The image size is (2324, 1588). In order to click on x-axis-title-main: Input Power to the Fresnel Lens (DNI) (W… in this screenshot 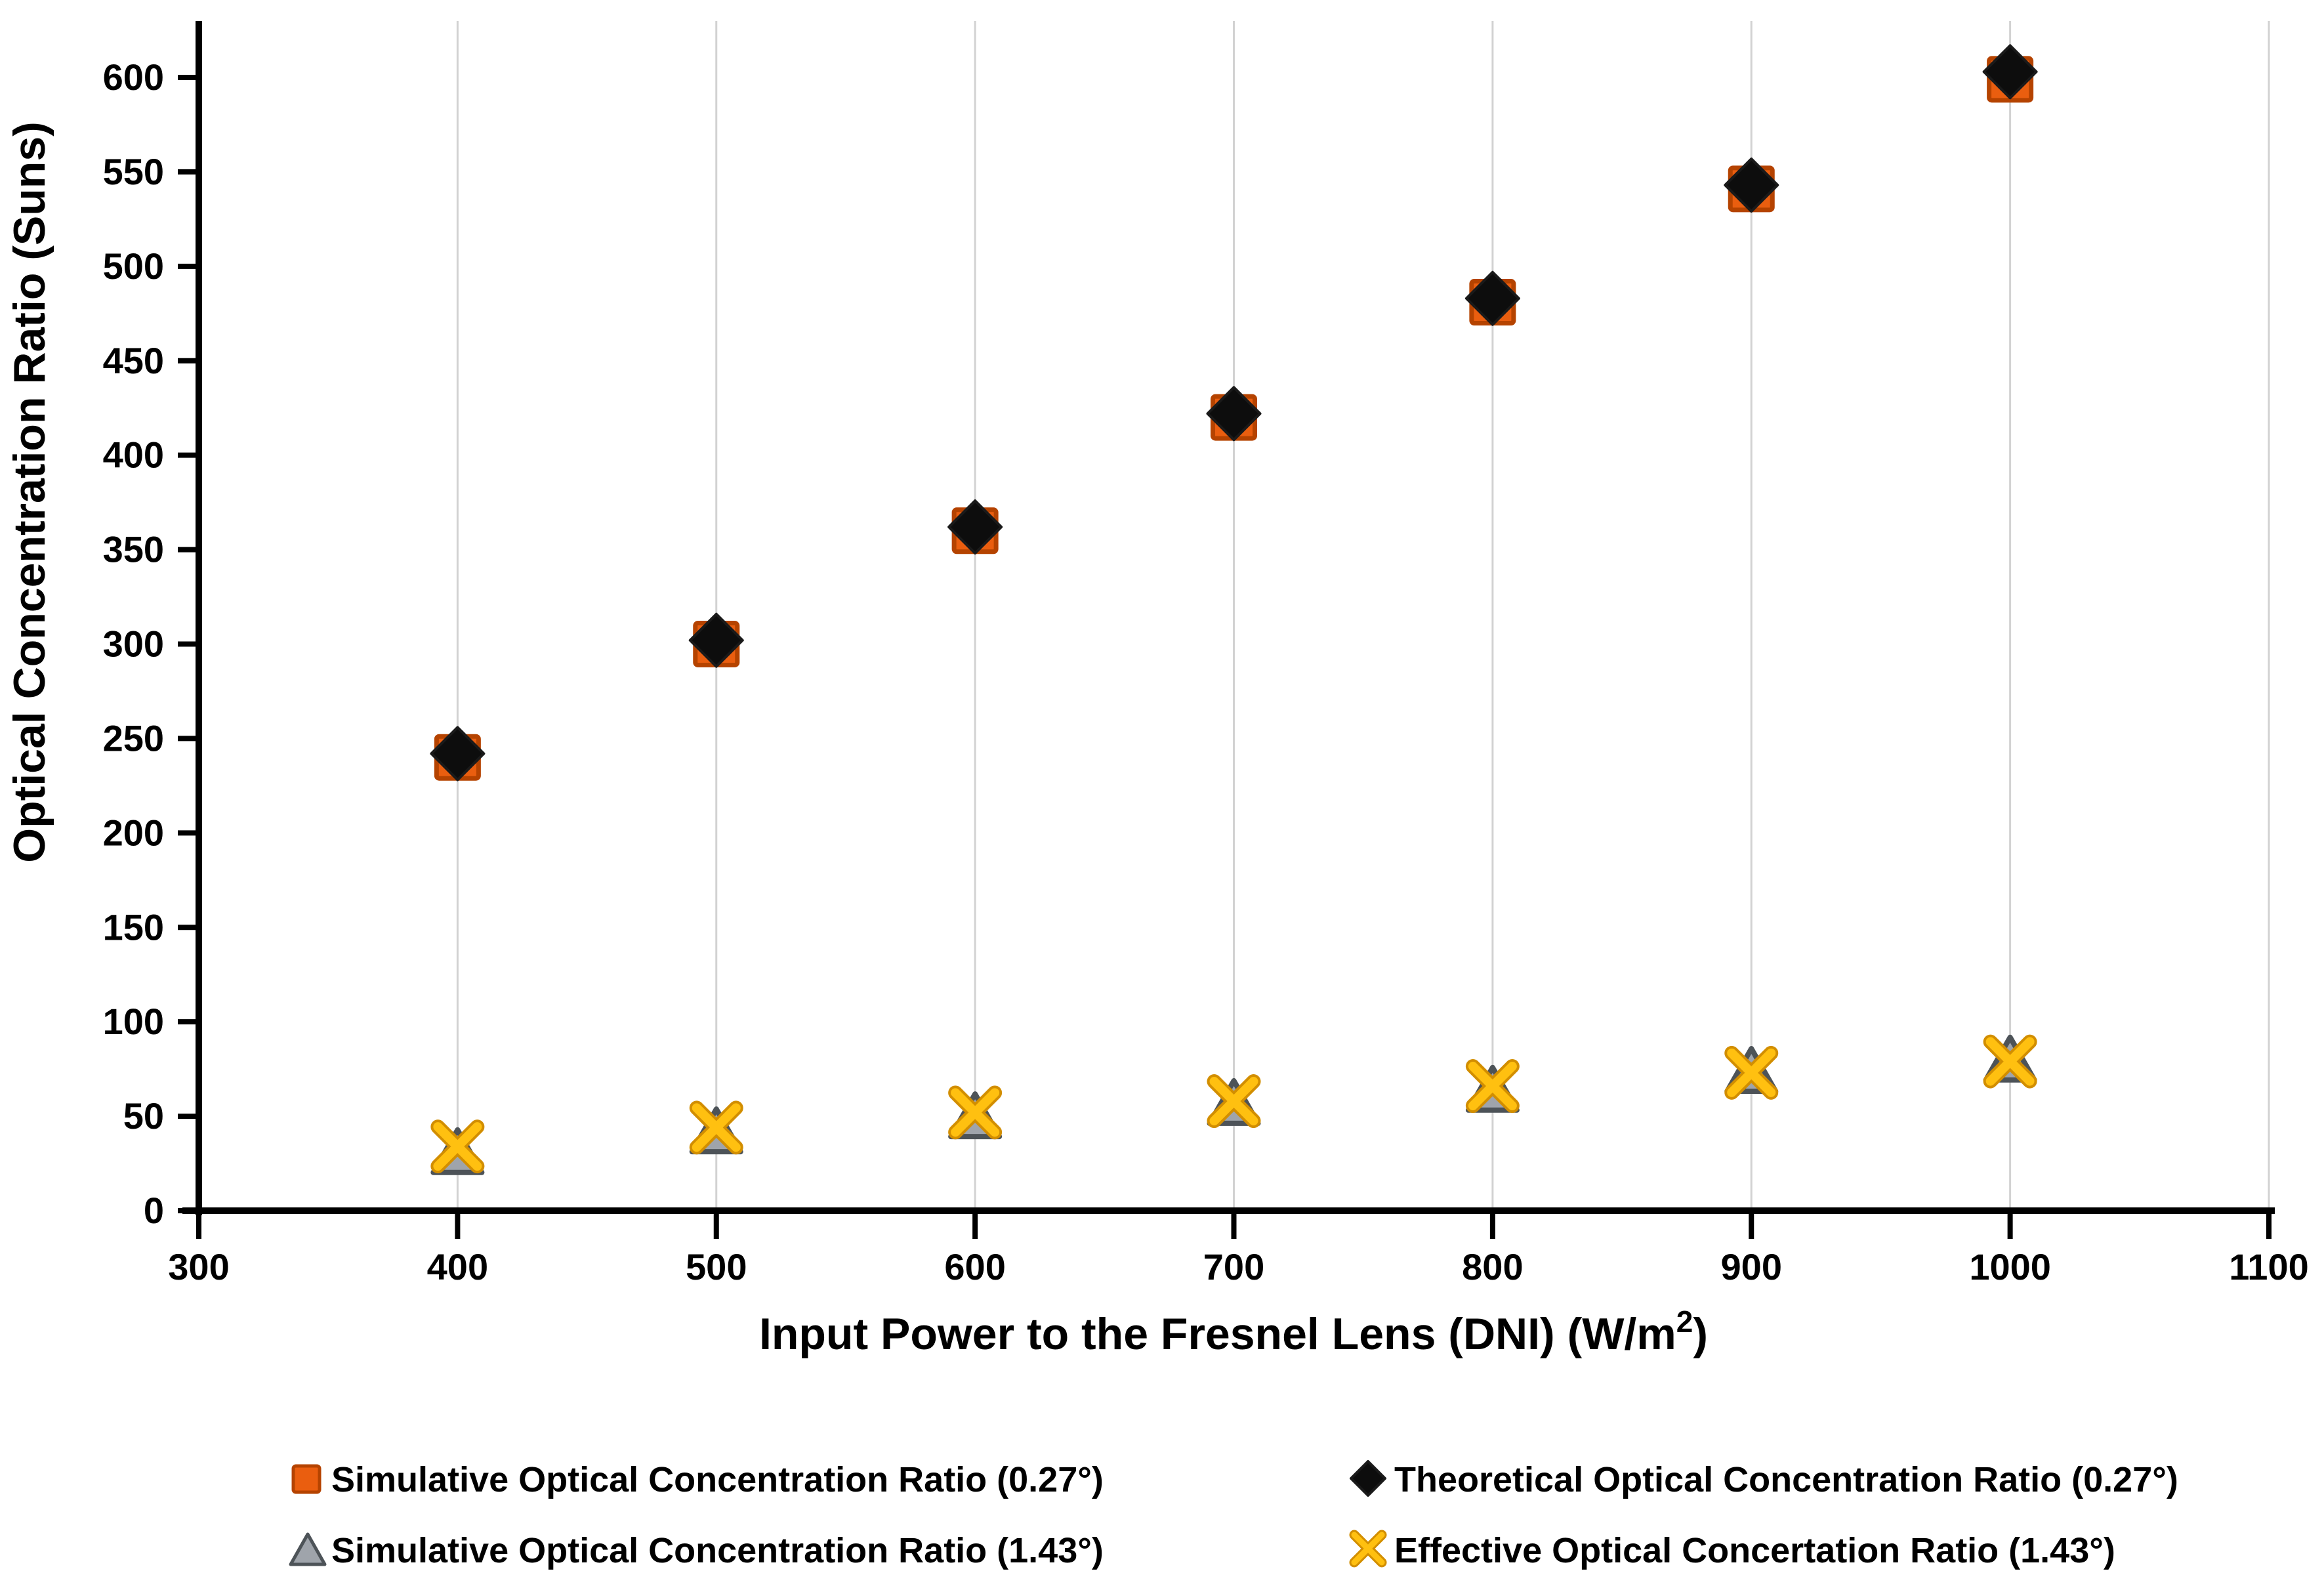, I will do `click(1217, 1334)`.